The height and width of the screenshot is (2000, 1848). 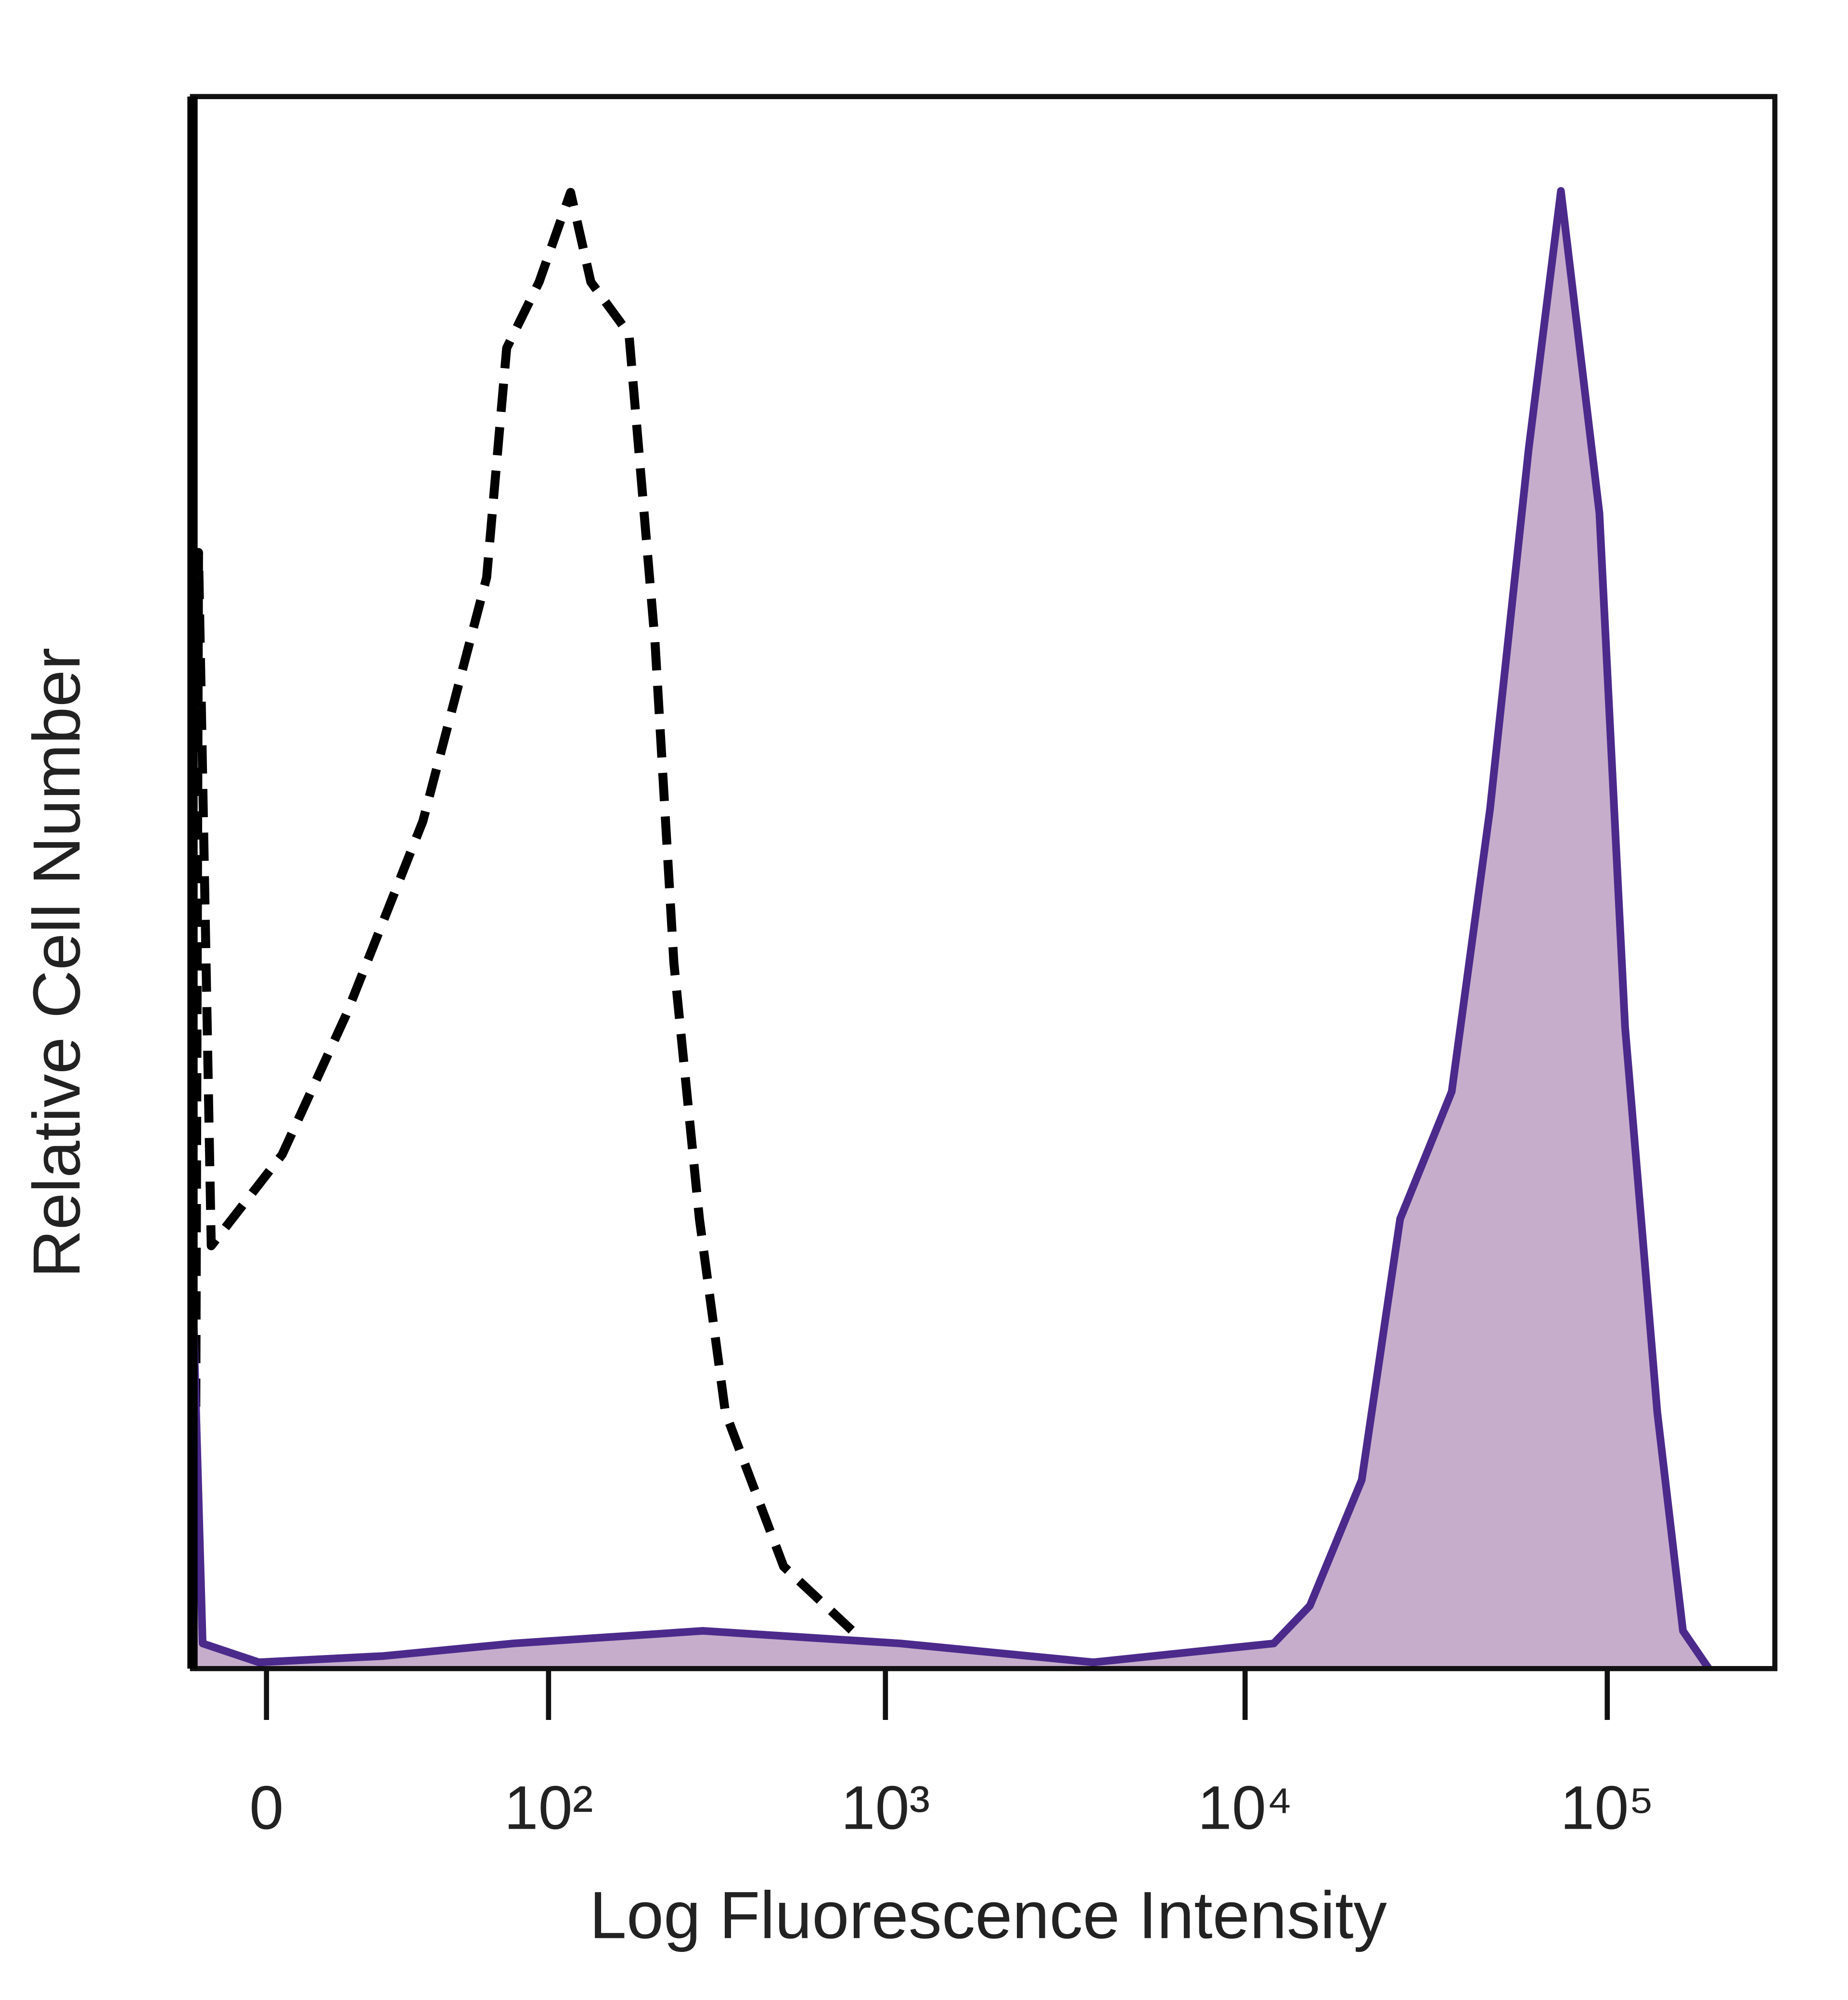 What do you see at coordinates (885, 1808) in the screenshot?
I see `x-tick-label: 10³` at bounding box center [885, 1808].